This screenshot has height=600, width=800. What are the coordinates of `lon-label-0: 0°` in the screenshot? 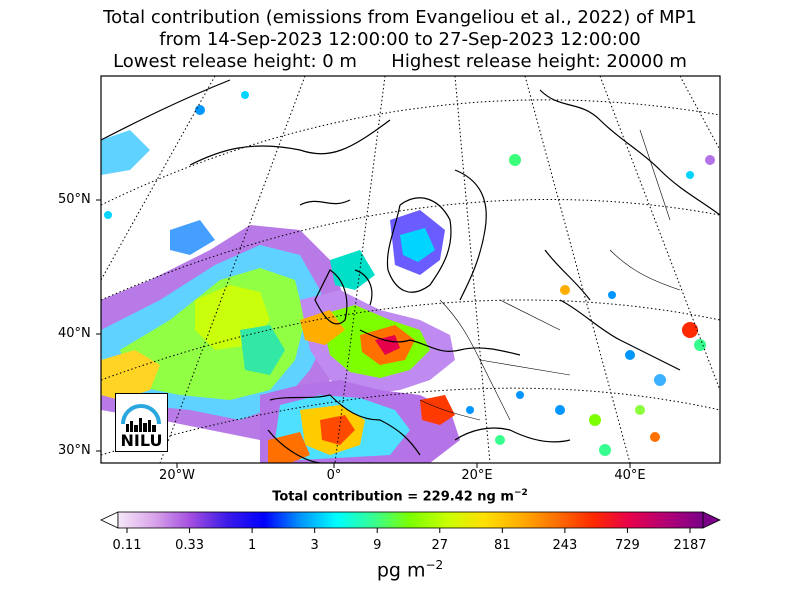 It's located at (334, 475).